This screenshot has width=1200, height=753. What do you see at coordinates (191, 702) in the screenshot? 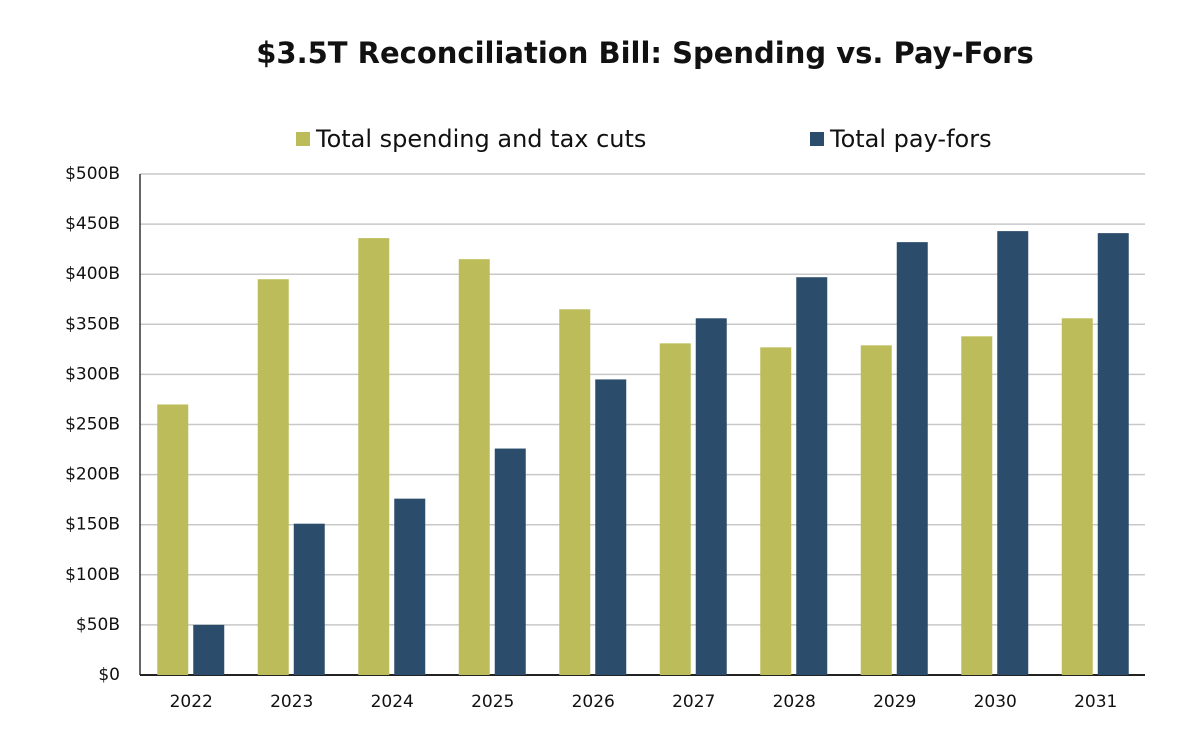
I see `x-tick-label: 2022` at bounding box center [191, 702].